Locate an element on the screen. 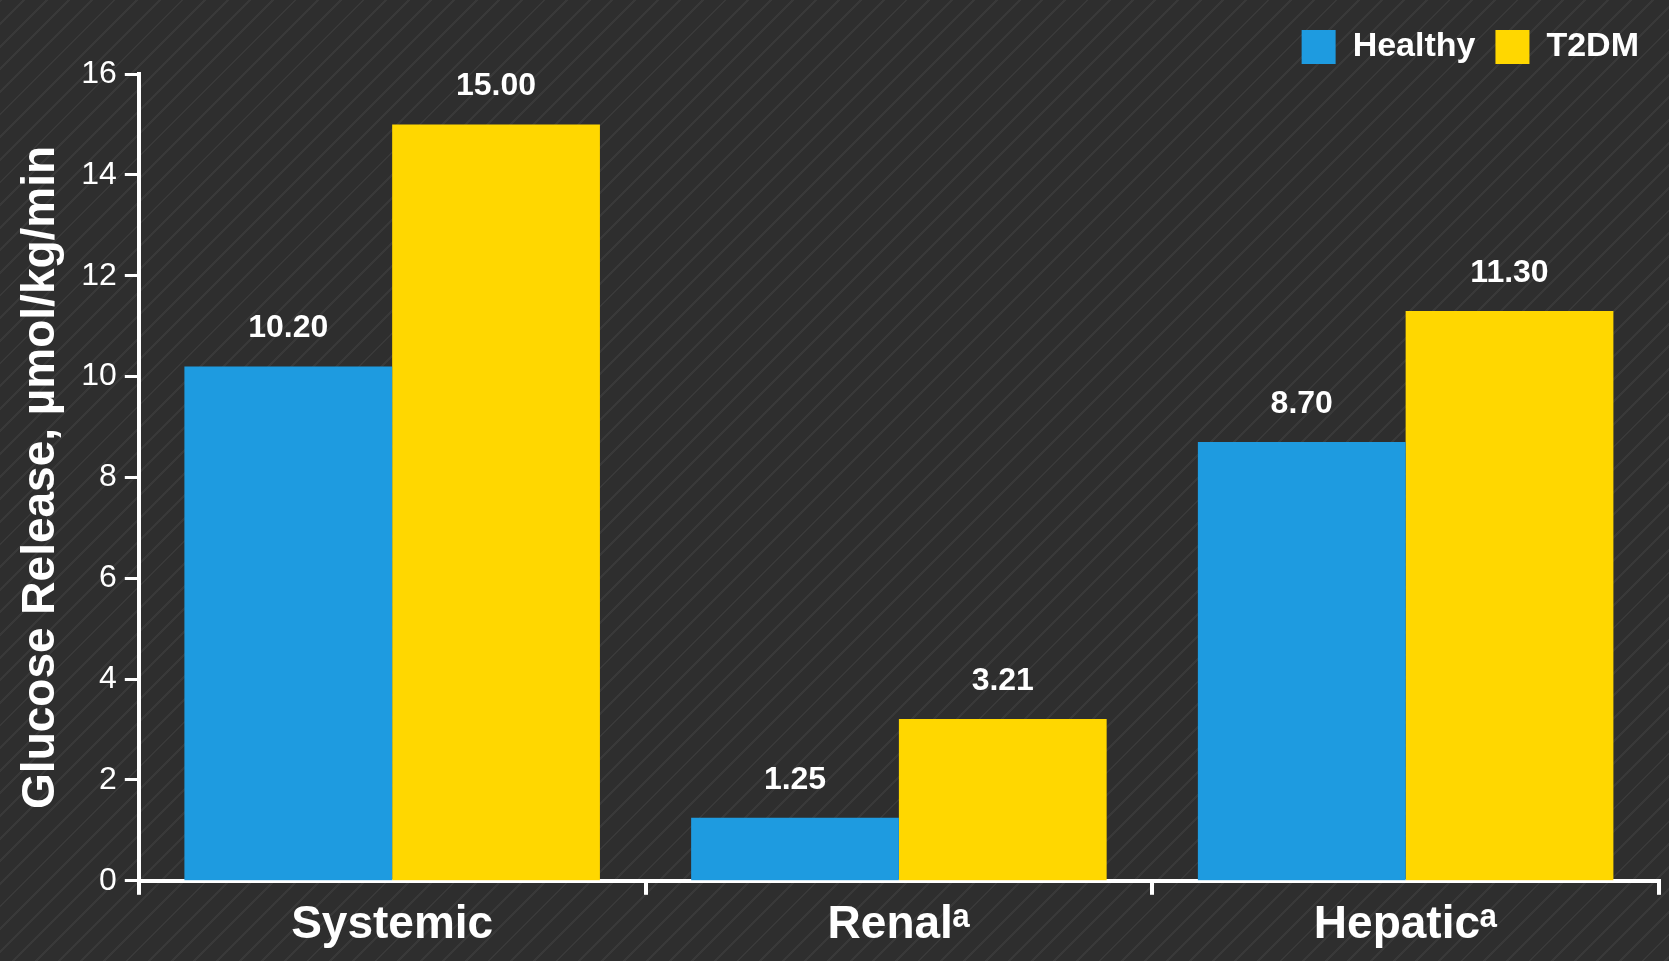 The width and height of the screenshot is (1669, 961). y-tick-label: 10 is located at coordinates (99, 374).